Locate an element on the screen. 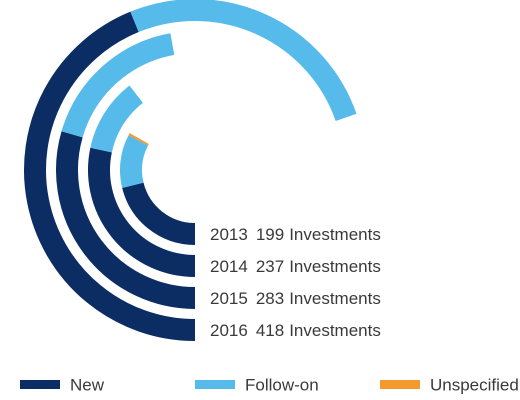 This screenshot has height=400, width=520. legend-label: Follow-on is located at coordinates (282, 384).